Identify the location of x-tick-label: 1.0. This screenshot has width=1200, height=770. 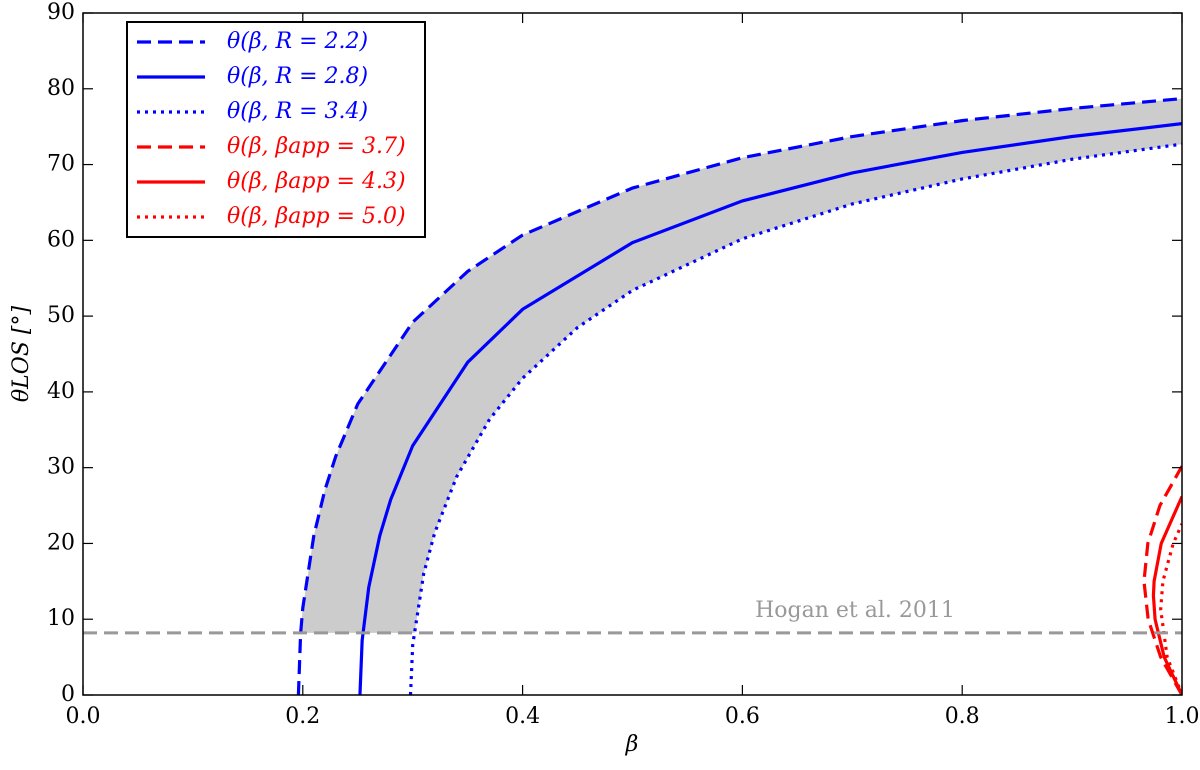
(1182, 716).